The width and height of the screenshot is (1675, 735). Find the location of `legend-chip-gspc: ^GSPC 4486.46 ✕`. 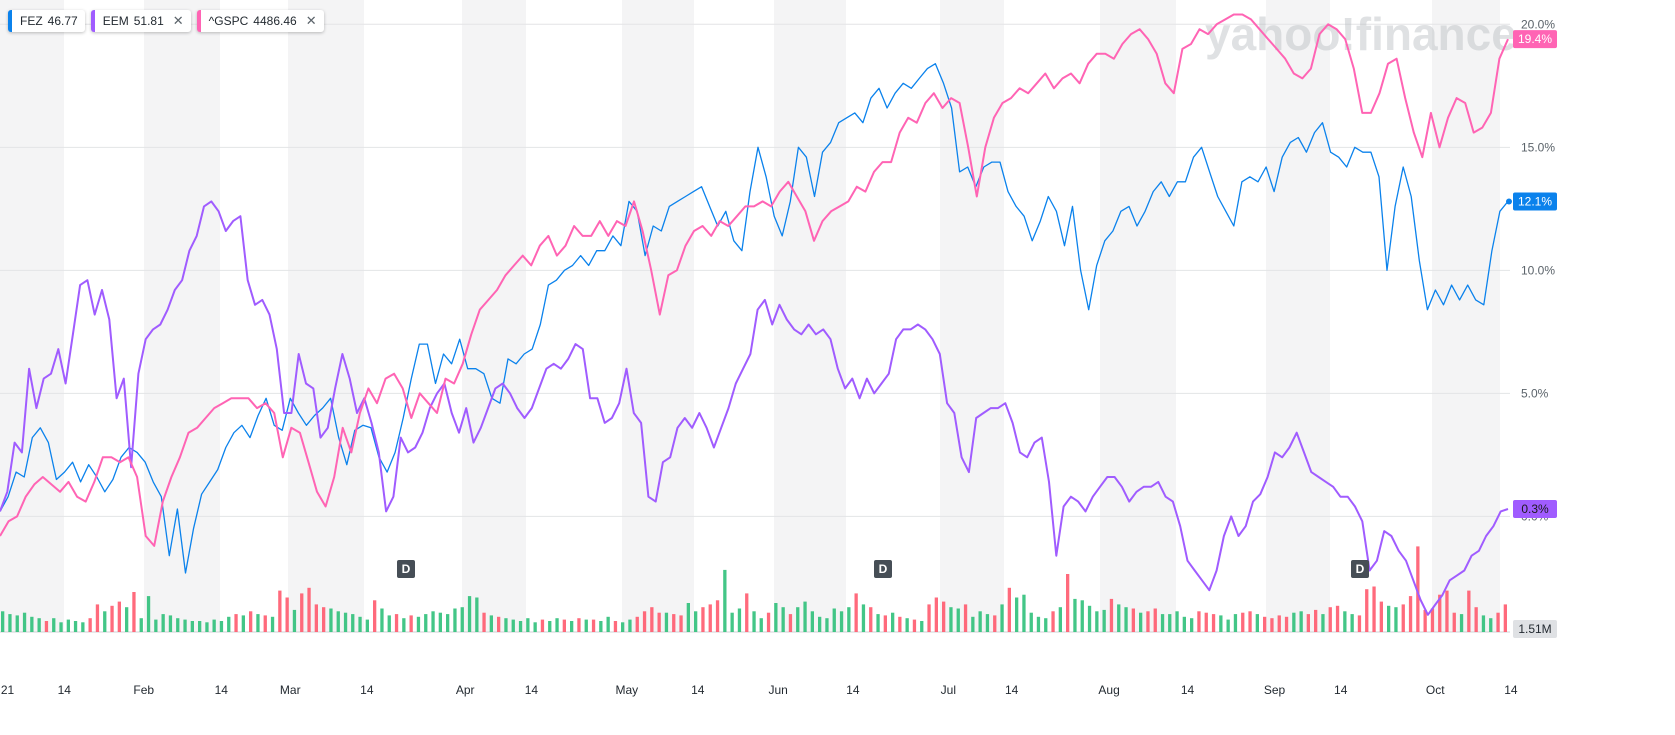

legend-chip-gspc: ^GSPC 4486.46 ✕ is located at coordinates (260, 21).